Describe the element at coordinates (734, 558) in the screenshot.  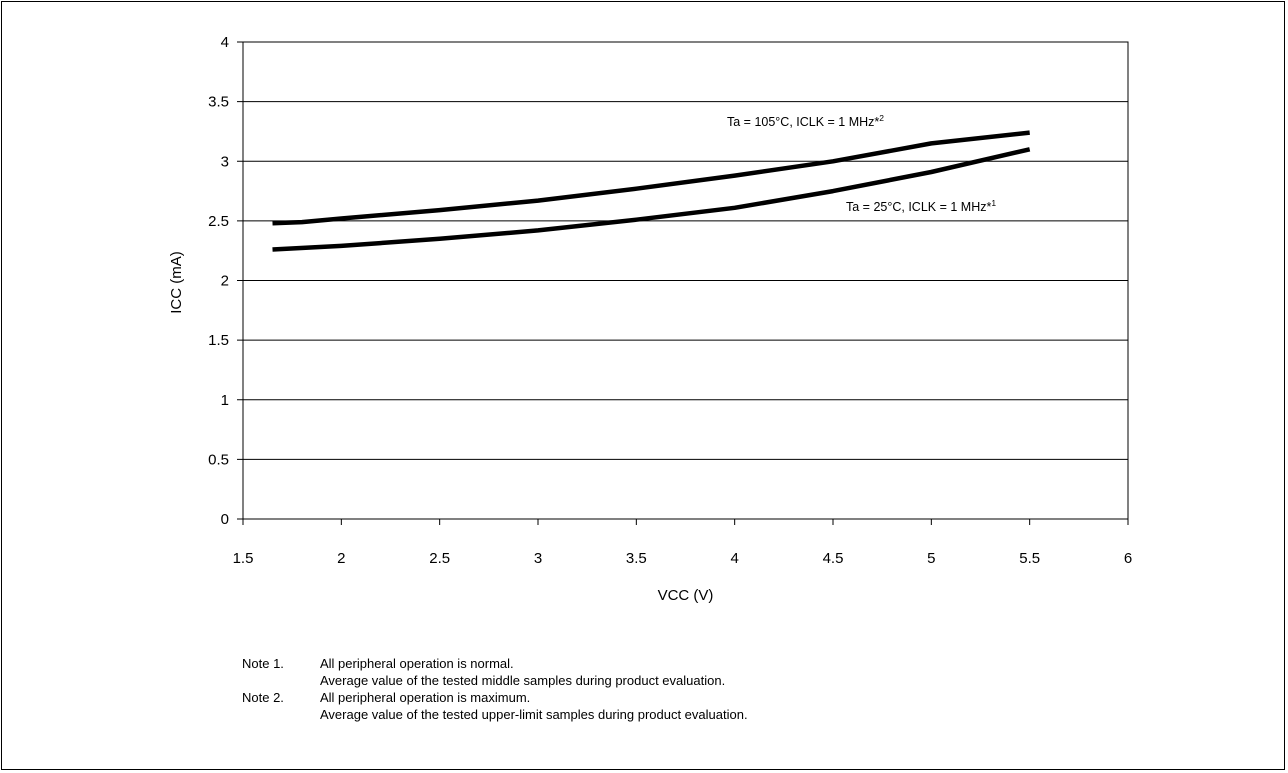
I see `x-tick-label: 4` at that location.